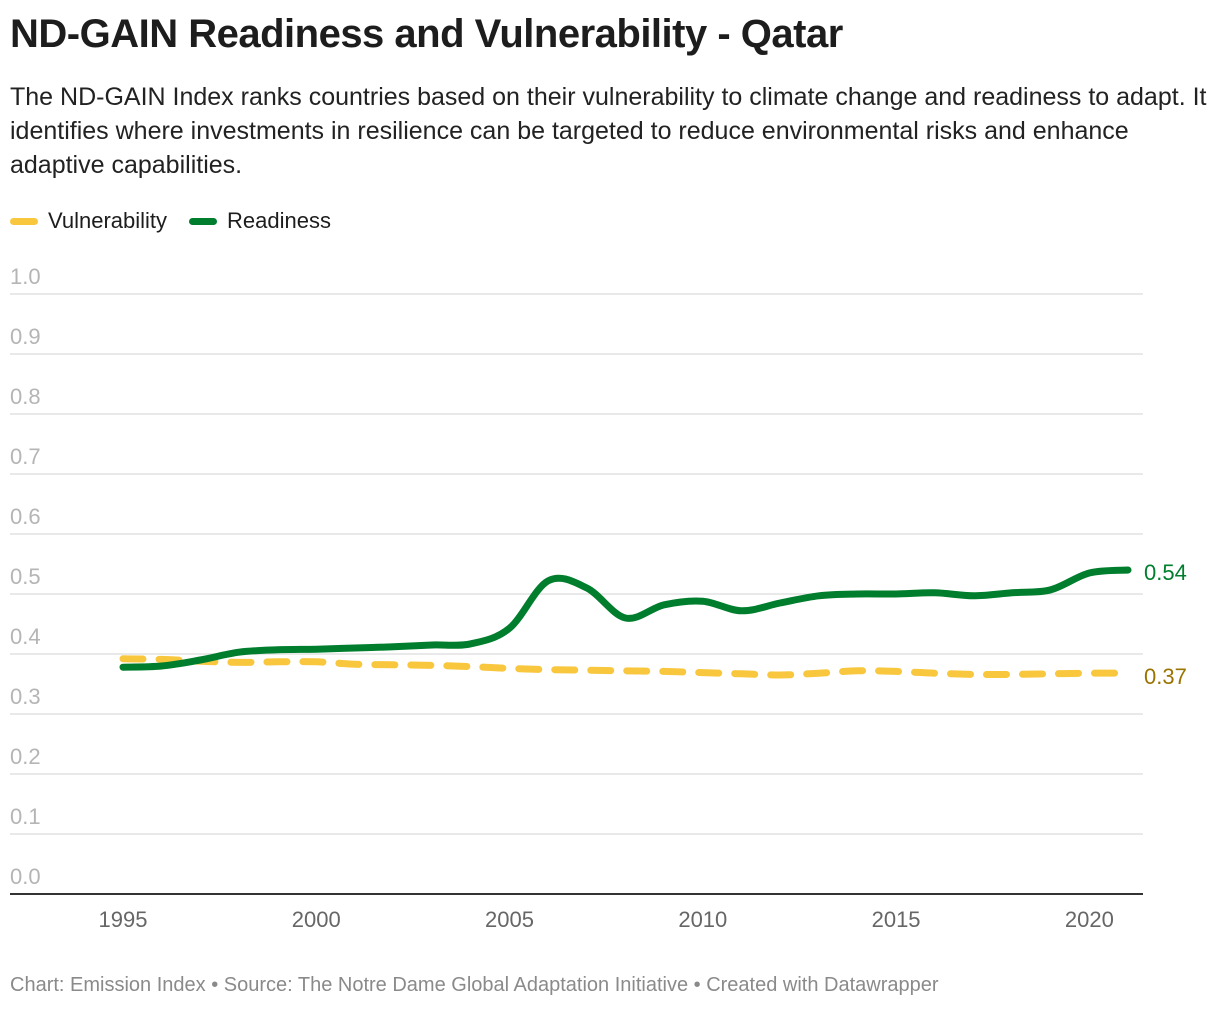  I want to click on x-tick-label: 2015, so click(896, 919).